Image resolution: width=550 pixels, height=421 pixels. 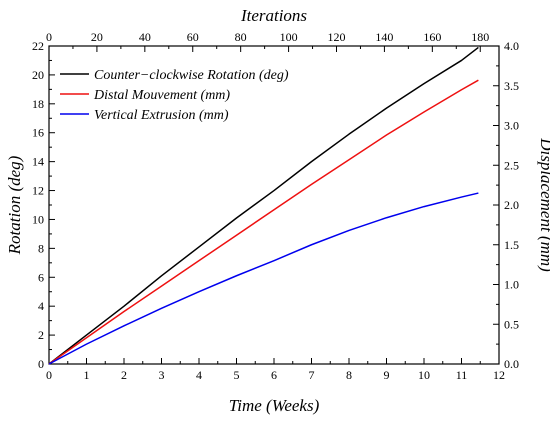 What do you see at coordinates (38, 162) in the screenshot?
I see `left-tick-label: 14` at bounding box center [38, 162].